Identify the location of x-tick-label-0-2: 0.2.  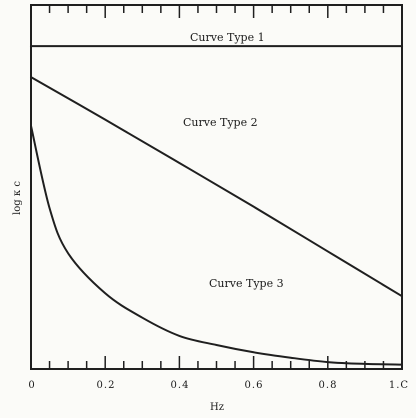
(106, 385).